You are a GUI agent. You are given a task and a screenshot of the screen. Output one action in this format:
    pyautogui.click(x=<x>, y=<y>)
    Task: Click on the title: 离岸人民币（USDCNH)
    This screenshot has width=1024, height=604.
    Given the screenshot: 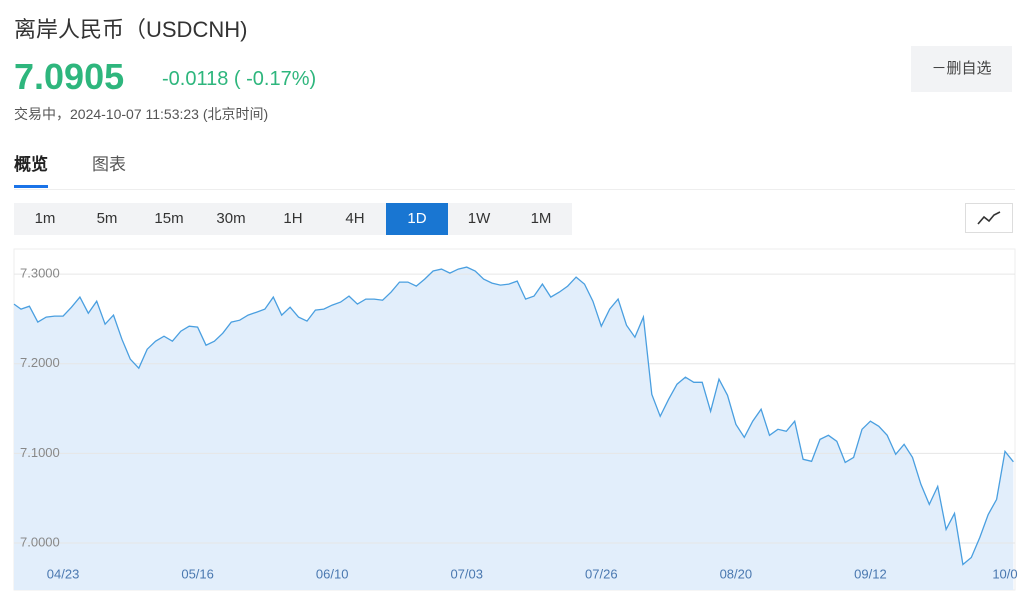 What is the action you would take?
    pyautogui.click(x=131, y=29)
    